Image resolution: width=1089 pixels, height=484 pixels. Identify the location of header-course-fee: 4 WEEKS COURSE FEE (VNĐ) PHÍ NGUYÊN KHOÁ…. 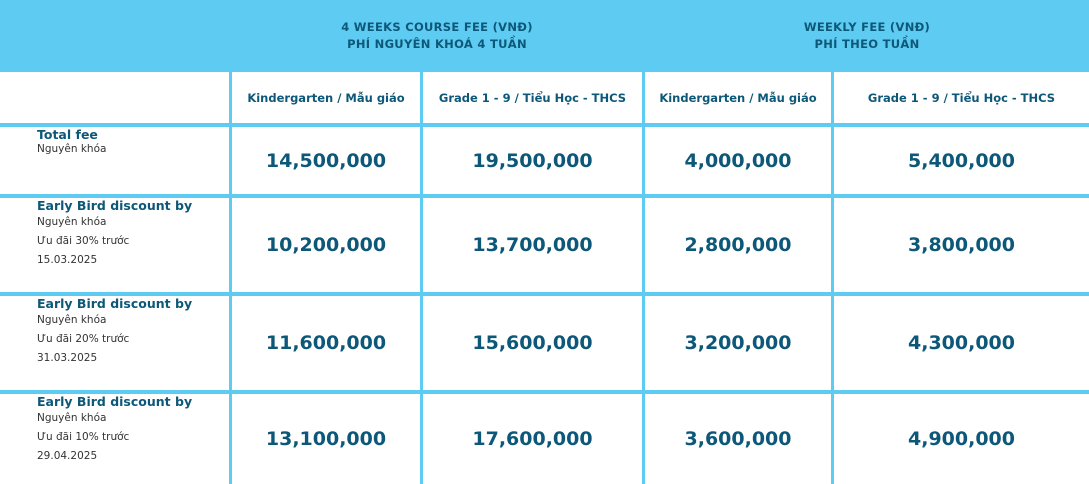
(435, 36).